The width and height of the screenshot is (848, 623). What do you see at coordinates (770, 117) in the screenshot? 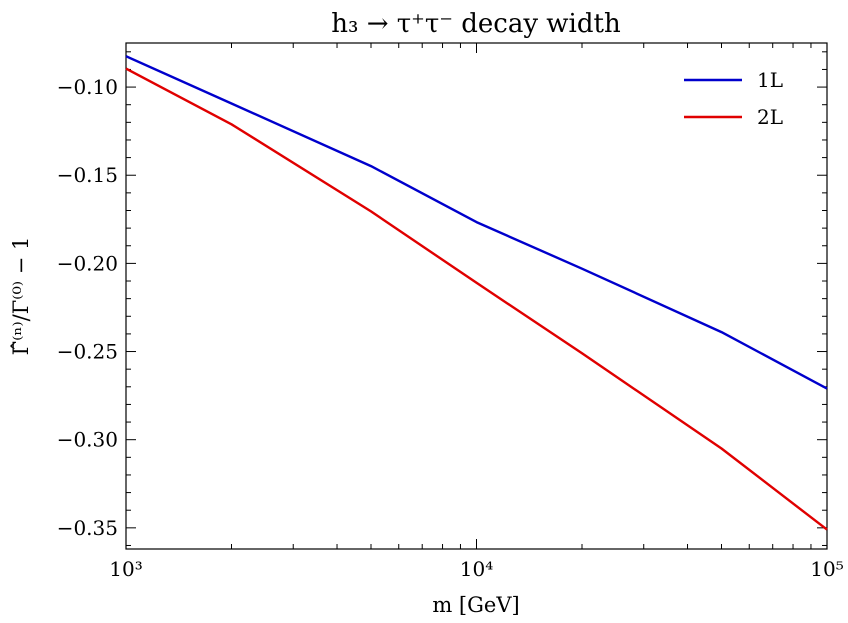
I see `legend-label-2L: 2L` at bounding box center [770, 117].